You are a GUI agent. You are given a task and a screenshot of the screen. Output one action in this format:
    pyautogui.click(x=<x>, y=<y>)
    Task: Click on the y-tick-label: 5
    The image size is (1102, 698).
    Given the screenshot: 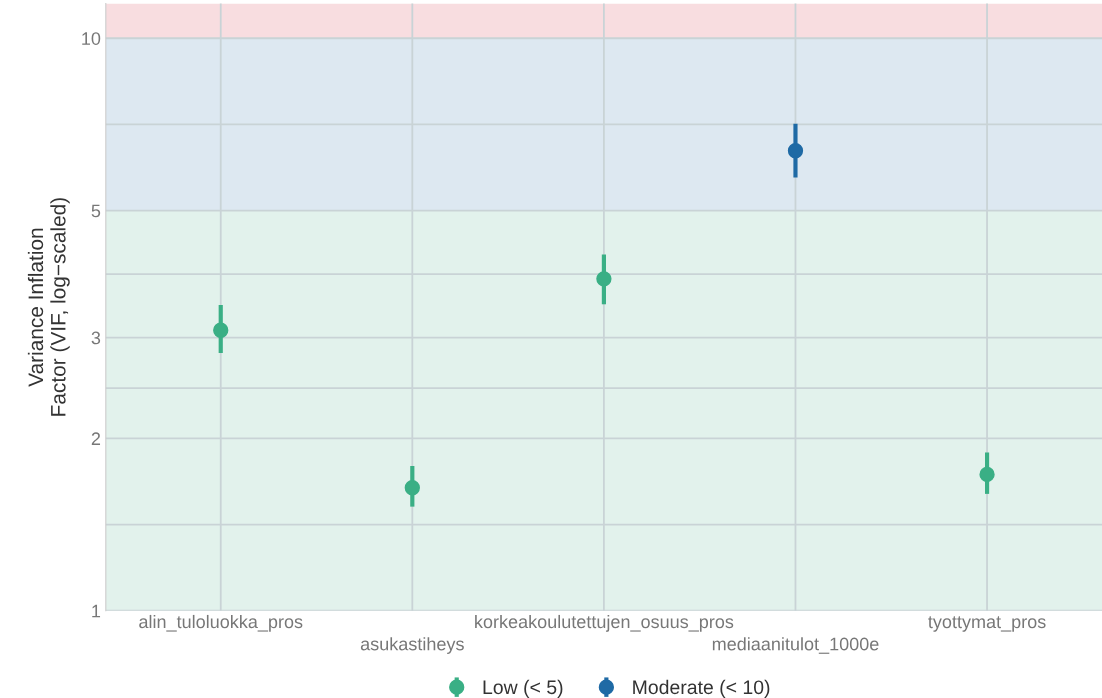 What is the action you would take?
    pyautogui.click(x=96, y=211)
    